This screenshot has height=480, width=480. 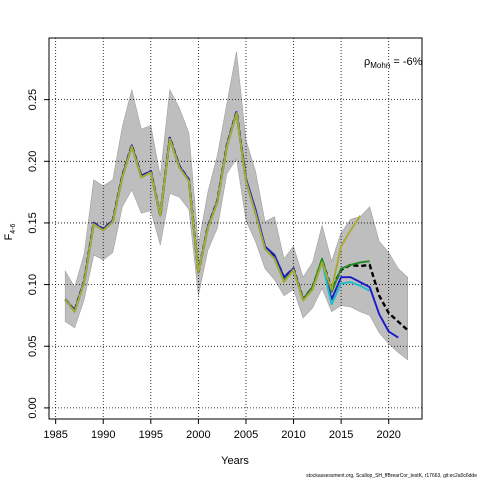 I want to click on x-tick-label: 1995, so click(x=151, y=435).